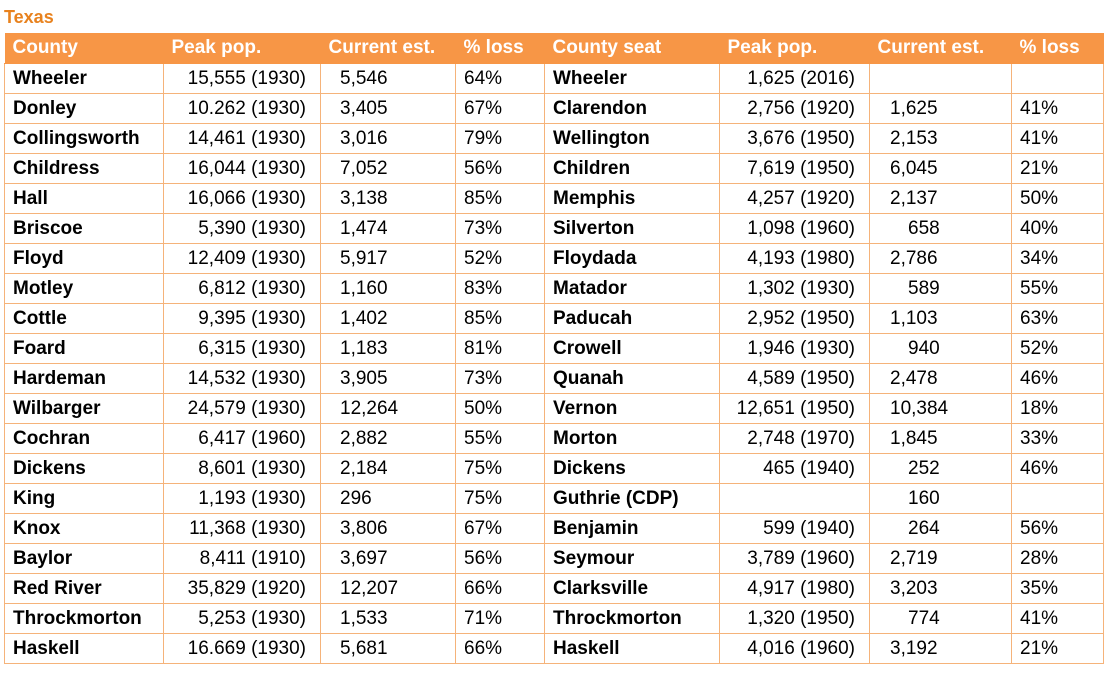  I want to click on seat-current-est-cell: 2,478, so click(940, 378).